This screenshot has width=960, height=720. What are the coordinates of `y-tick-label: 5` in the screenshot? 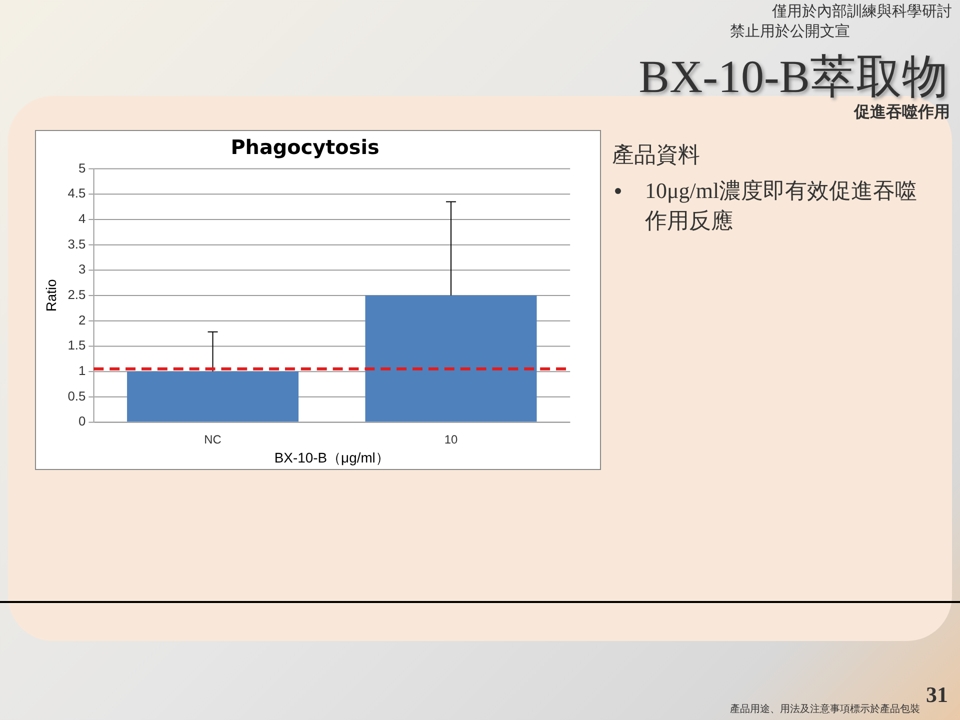 It's located at (82, 168).